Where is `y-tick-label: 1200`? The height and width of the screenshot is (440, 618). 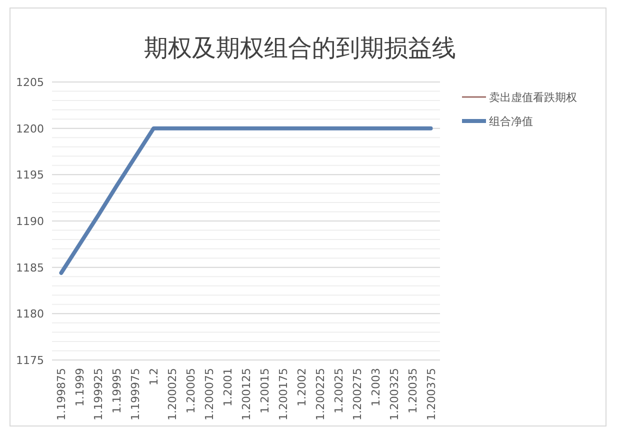
y-tick-label: 1200 is located at coordinates (30, 129).